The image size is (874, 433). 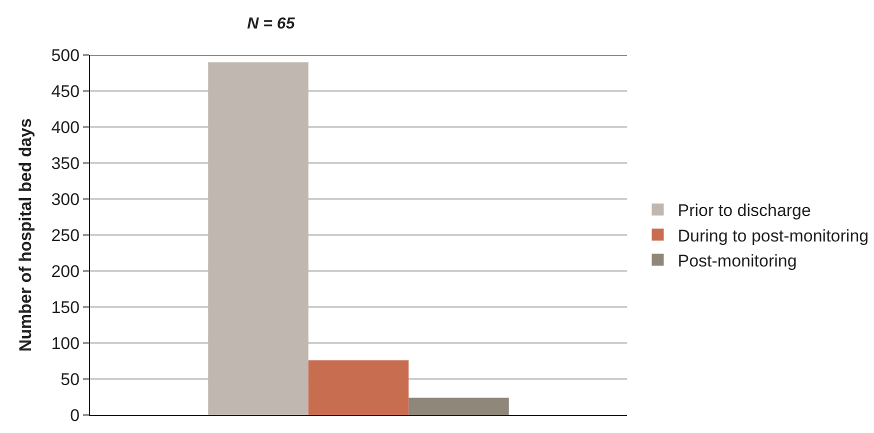 What do you see at coordinates (70, 379) in the screenshot?
I see `y-tick-label: 50` at bounding box center [70, 379].